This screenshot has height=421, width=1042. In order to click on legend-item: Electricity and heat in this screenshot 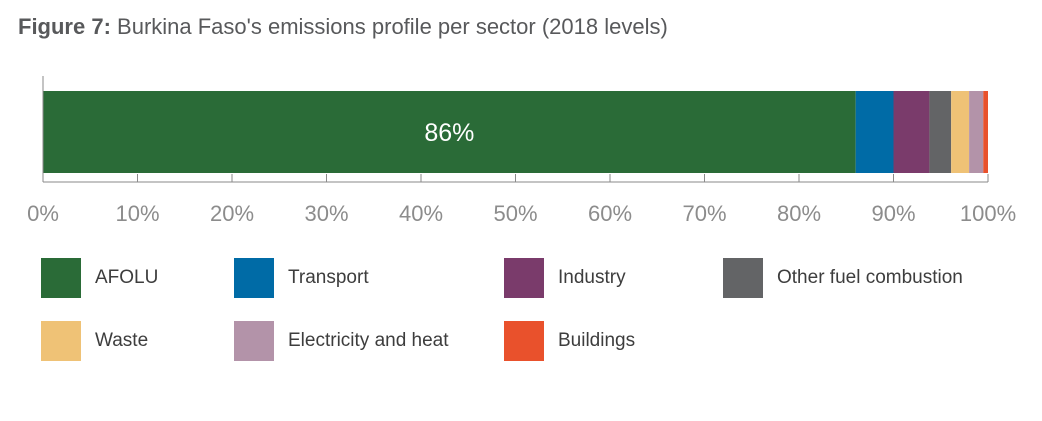, I will do `click(341, 341)`.